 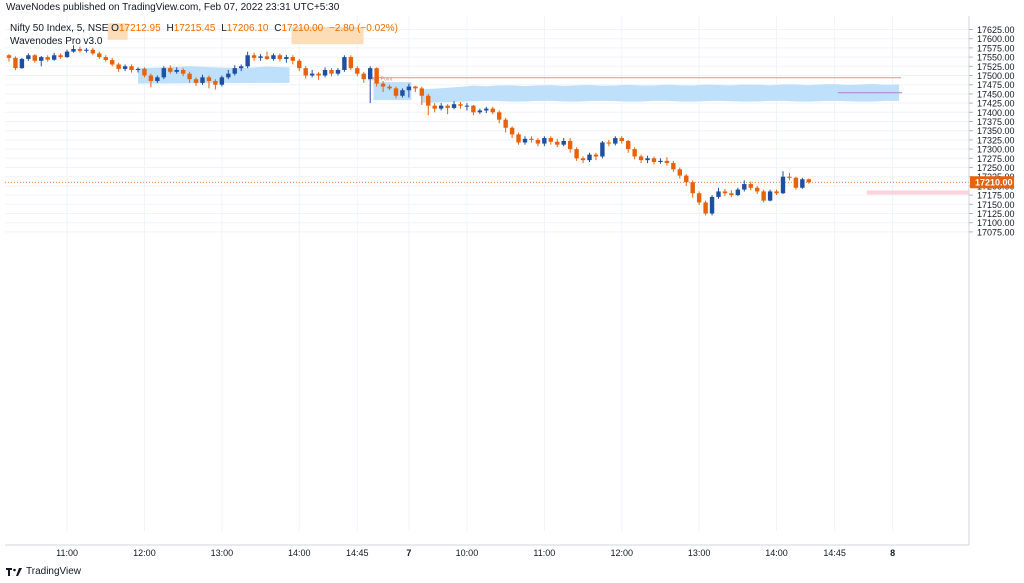 I want to click on price-tick-label: 17425.00, so click(x=996, y=104).